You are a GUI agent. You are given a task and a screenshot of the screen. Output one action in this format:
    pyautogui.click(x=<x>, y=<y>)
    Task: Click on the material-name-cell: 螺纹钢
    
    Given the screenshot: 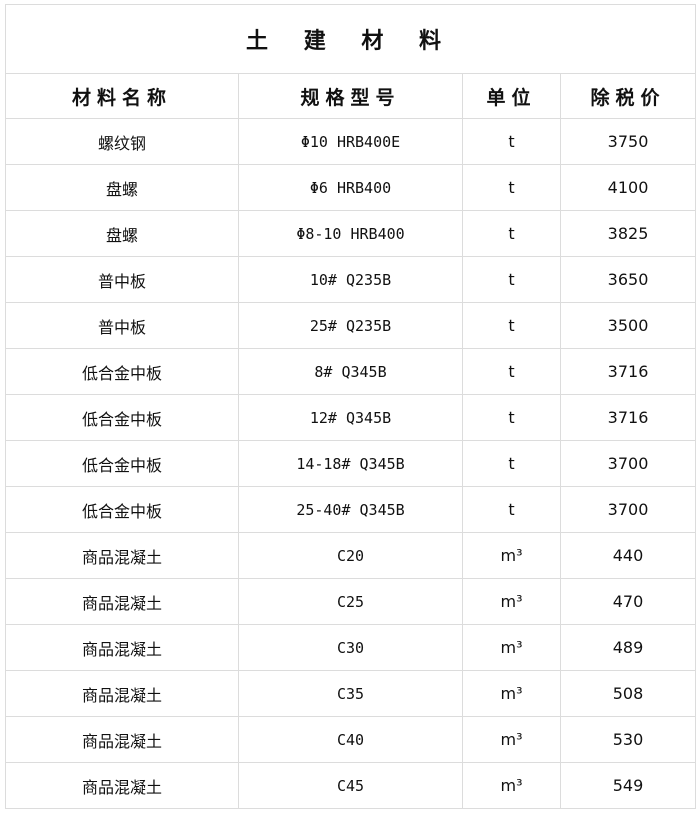 What is the action you would take?
    pyautogui.click(x=122, y=141)
    